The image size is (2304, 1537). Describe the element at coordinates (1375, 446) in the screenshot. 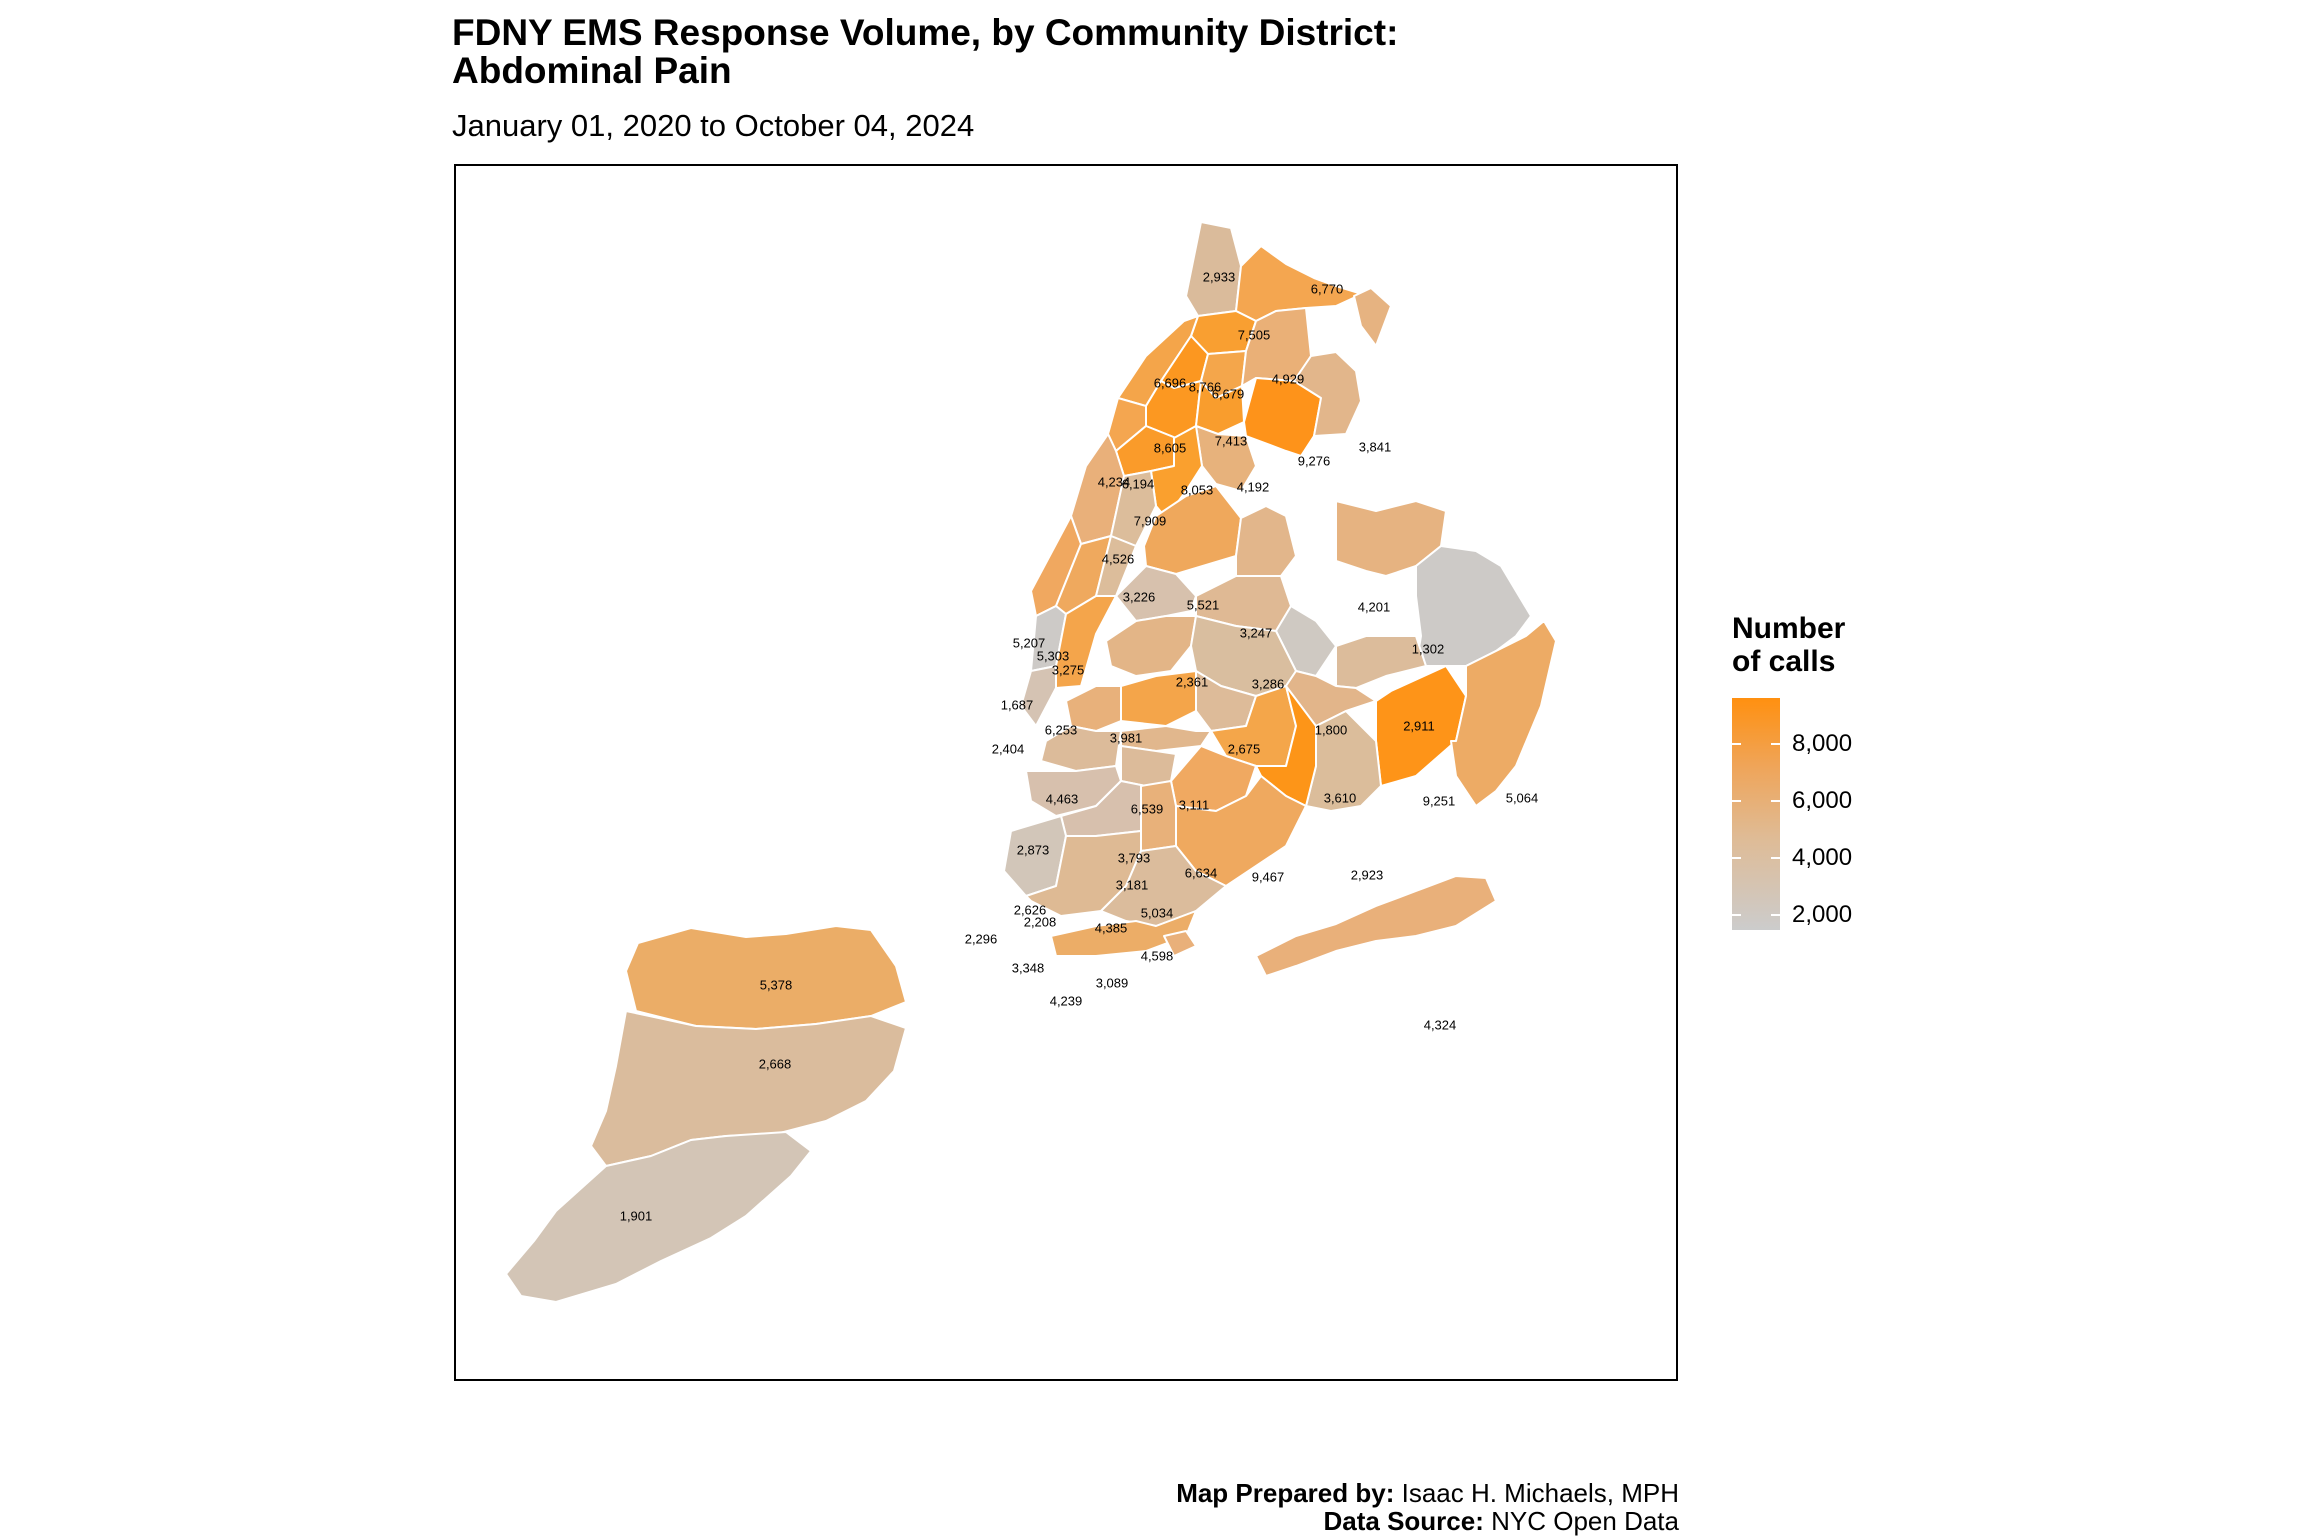

I see `district-value-label: 3,841` at that location.